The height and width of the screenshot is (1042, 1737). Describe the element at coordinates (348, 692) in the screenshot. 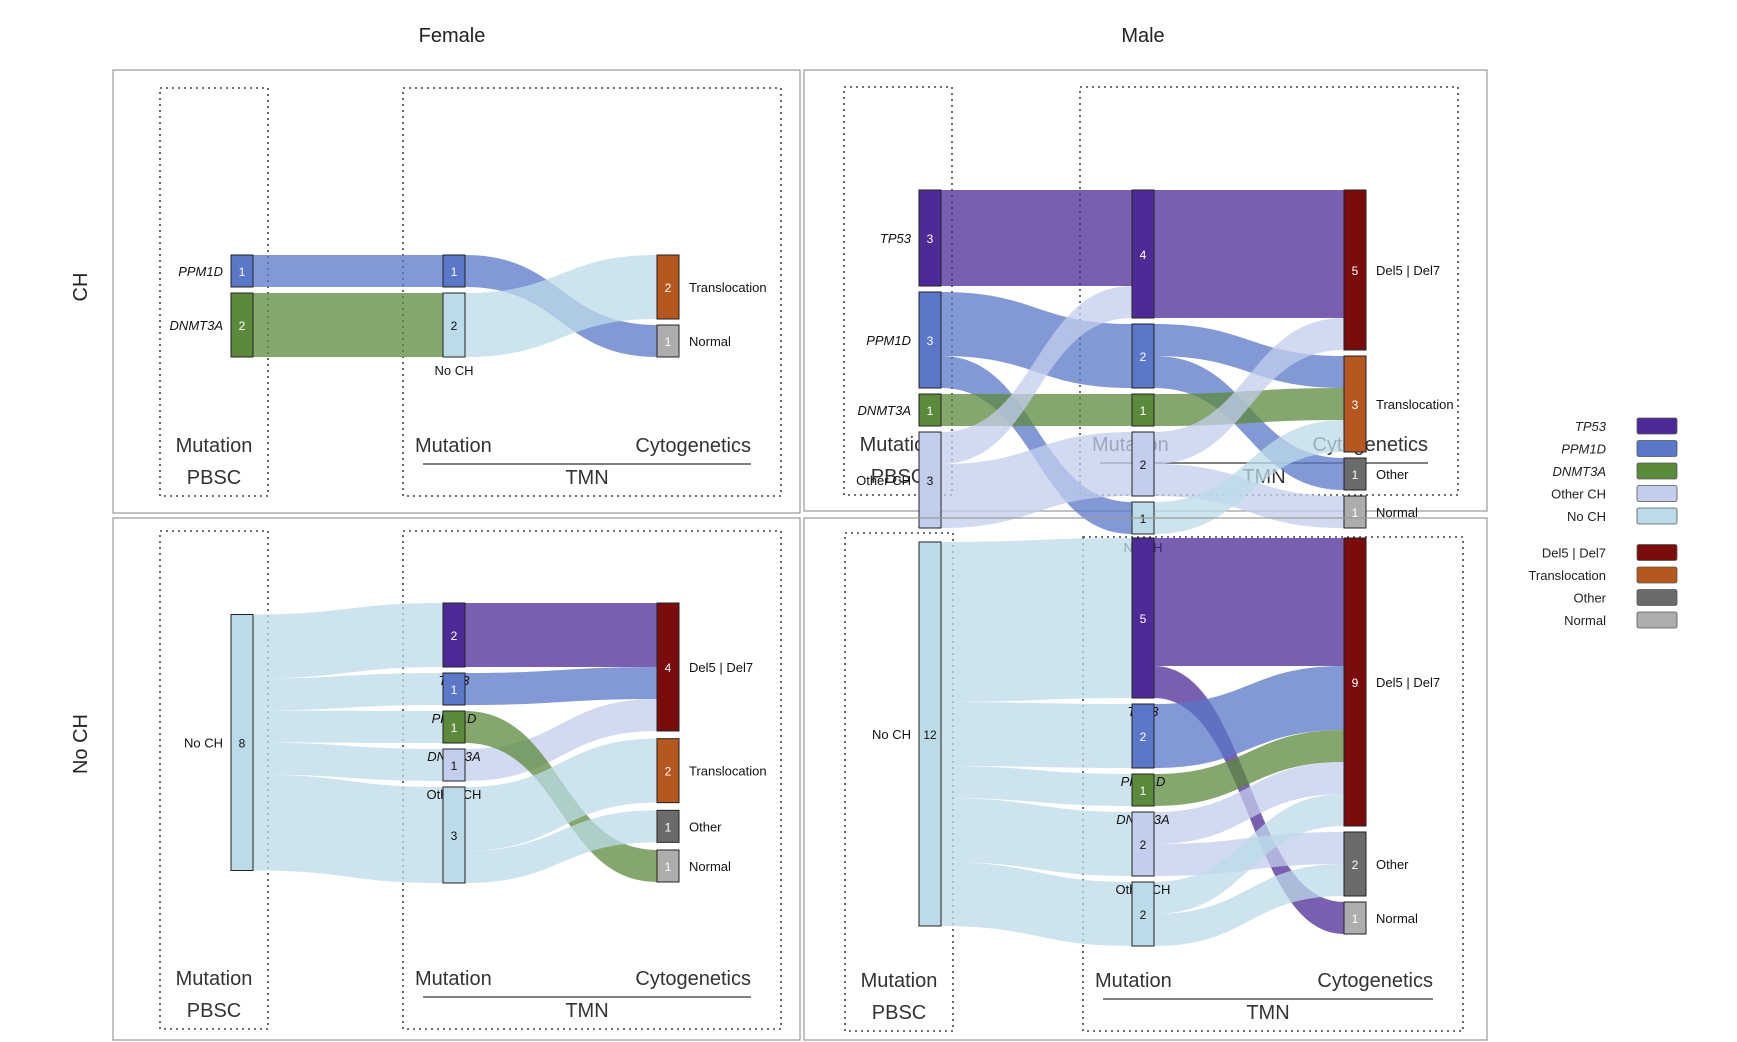

I see `flow-no-ch-to-ppm1d` at that location.